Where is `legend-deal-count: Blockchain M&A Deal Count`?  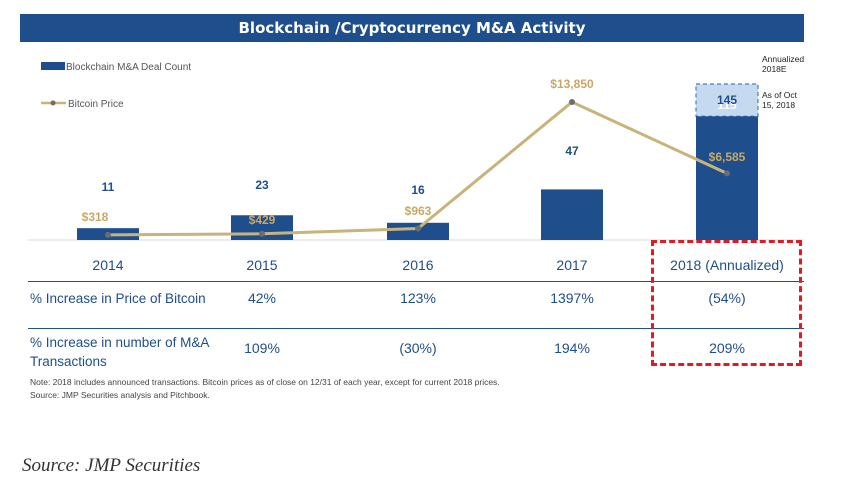
legend-deal-count: Blockchain M&A Deal Count is located at coordinates (128, 67).